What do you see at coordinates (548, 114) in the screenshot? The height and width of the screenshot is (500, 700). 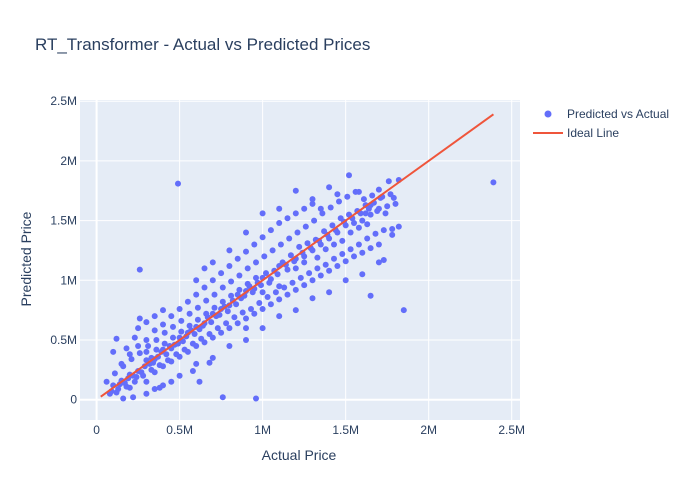 I see `legend-marker-scatter` at bounding box center [548, 114].